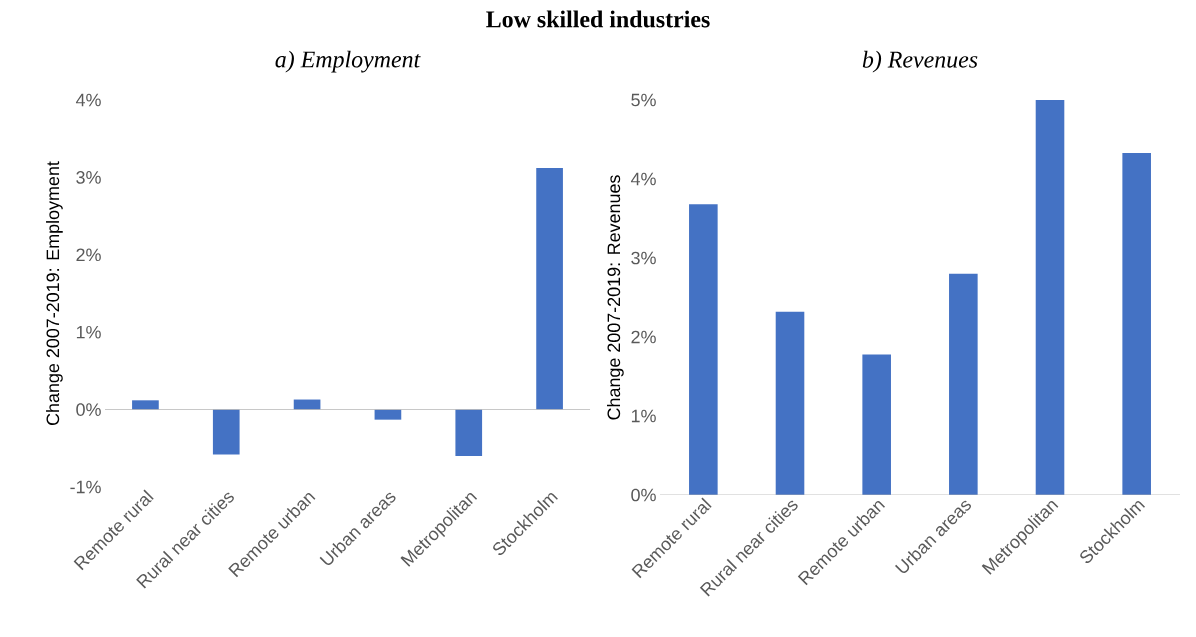 This screenshot has width=1196, height=637. What do you see at coordinates (598, 19) in the screenshot?
I see `chart-title: Low skilled industries` at bounding box center [598, 19].